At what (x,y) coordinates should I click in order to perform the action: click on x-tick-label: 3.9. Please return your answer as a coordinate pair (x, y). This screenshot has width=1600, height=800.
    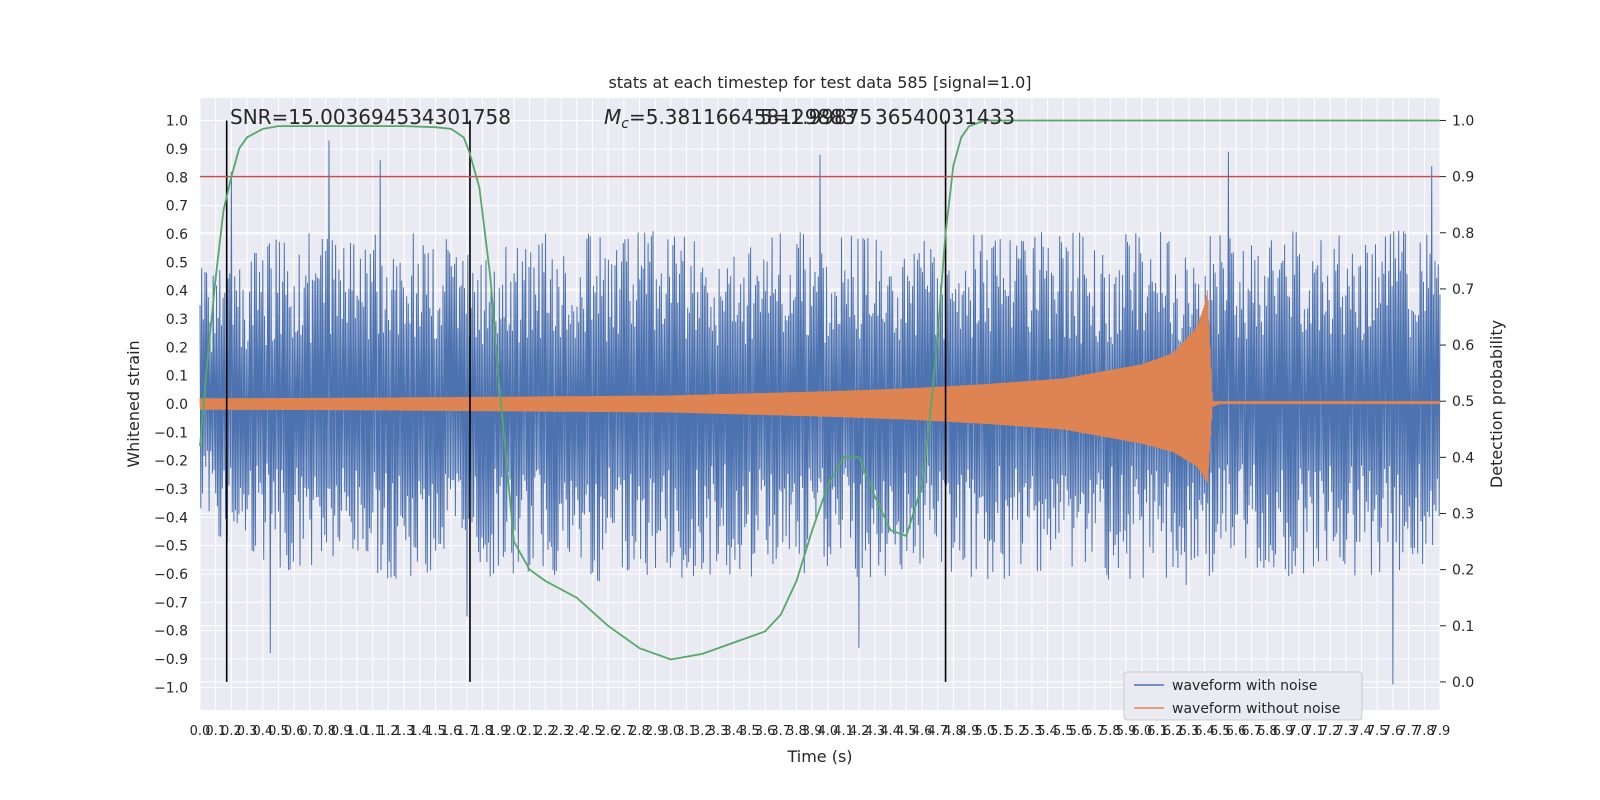
    Looking at the image, I should click on (812, 731).